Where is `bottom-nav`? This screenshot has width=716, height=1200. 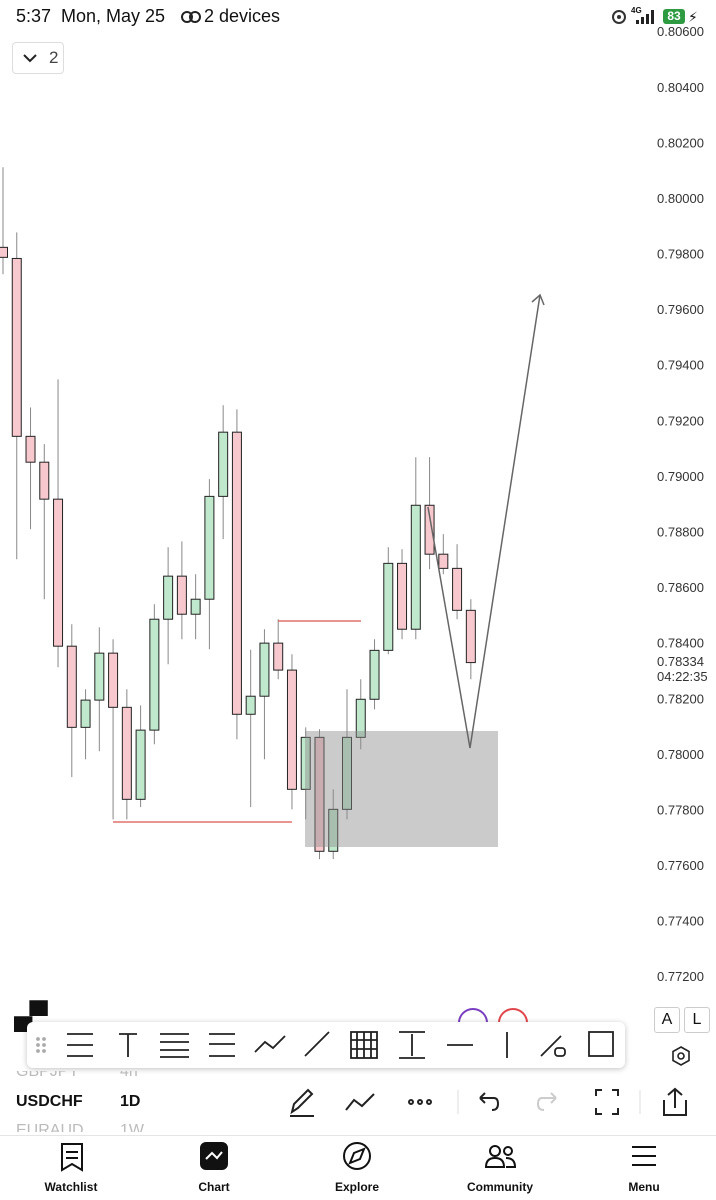
bottom-nav is located at coordinates (358, 1167).